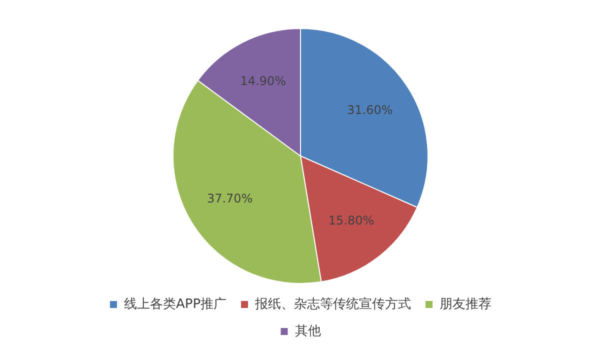  I want to click on data-label: 14.90%, so click(263, 81).